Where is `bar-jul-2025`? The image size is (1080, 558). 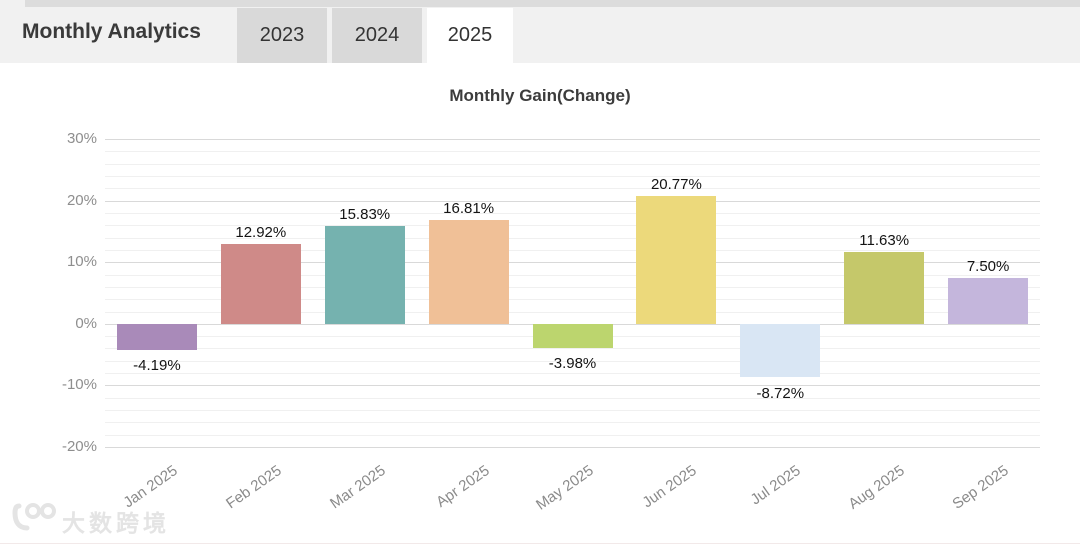 bar-jul-2025 is located at coordinates (780, 350).